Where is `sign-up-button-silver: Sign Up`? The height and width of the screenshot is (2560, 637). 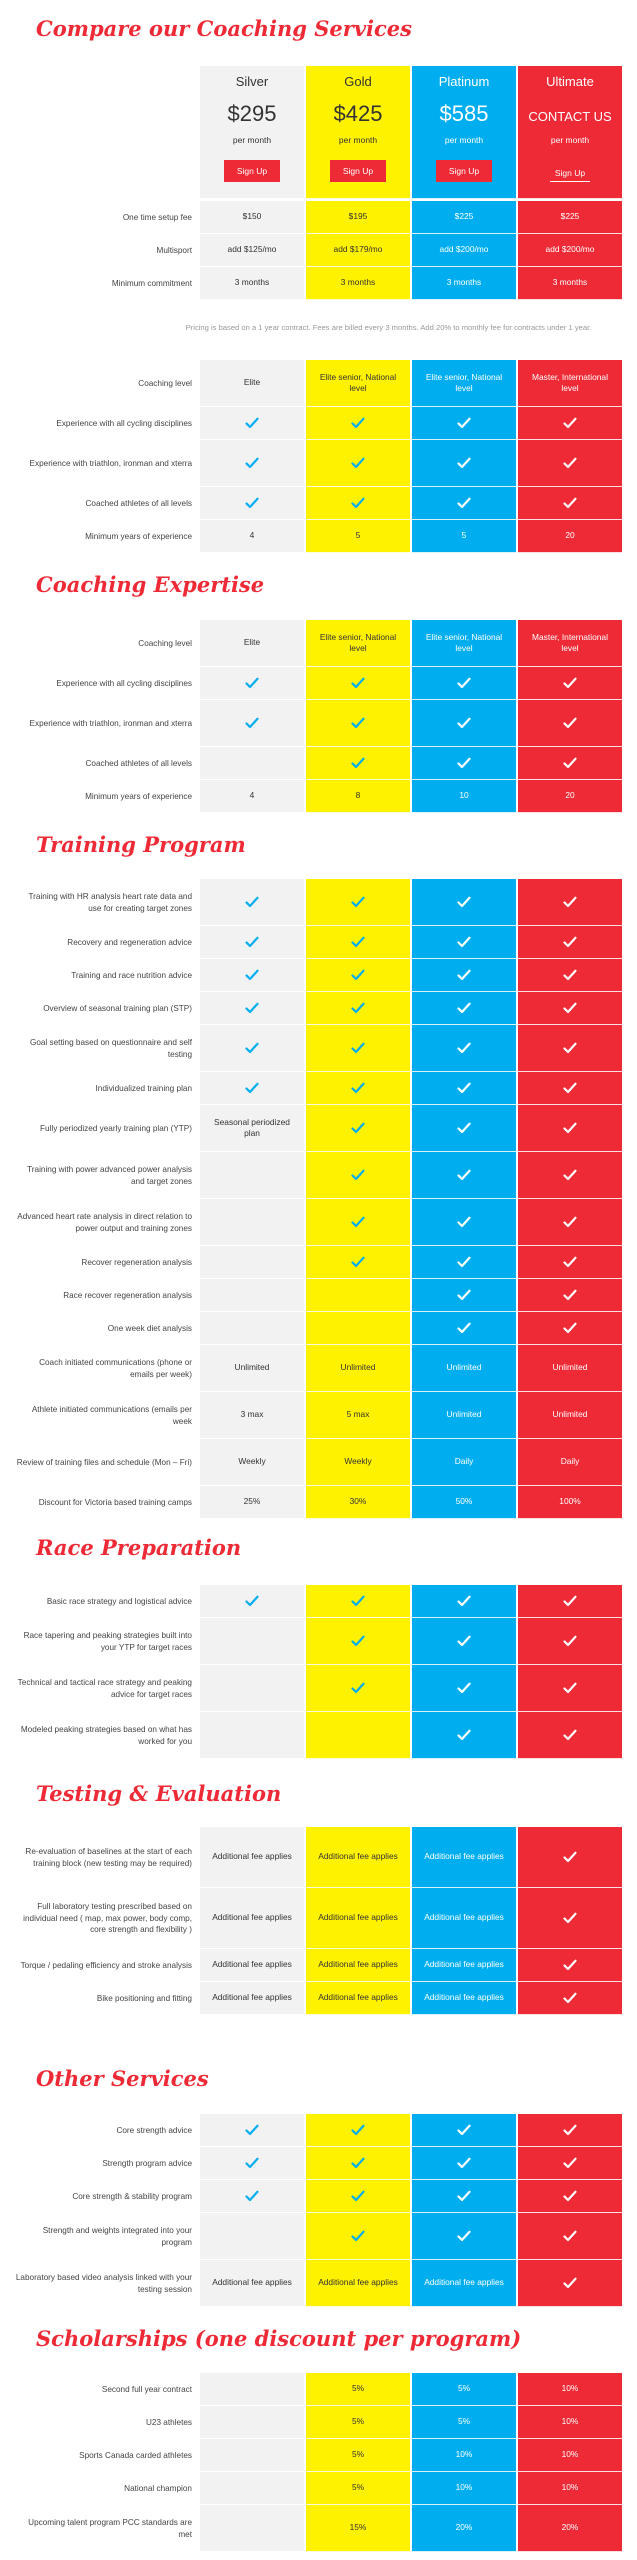
sign-up-button-silver: Sign Up is located at coordinates (252, 171).